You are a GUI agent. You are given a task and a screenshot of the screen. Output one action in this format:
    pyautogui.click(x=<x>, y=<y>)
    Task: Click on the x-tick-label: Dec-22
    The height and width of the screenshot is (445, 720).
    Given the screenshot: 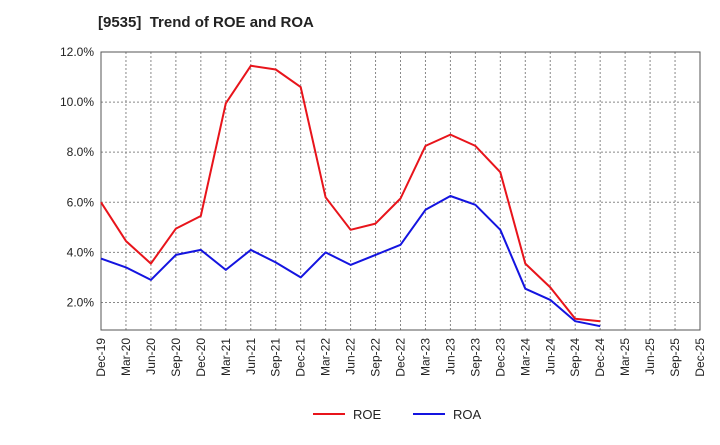 What is the action you would take?
    pyautogui.click(x=401, y=357)
    